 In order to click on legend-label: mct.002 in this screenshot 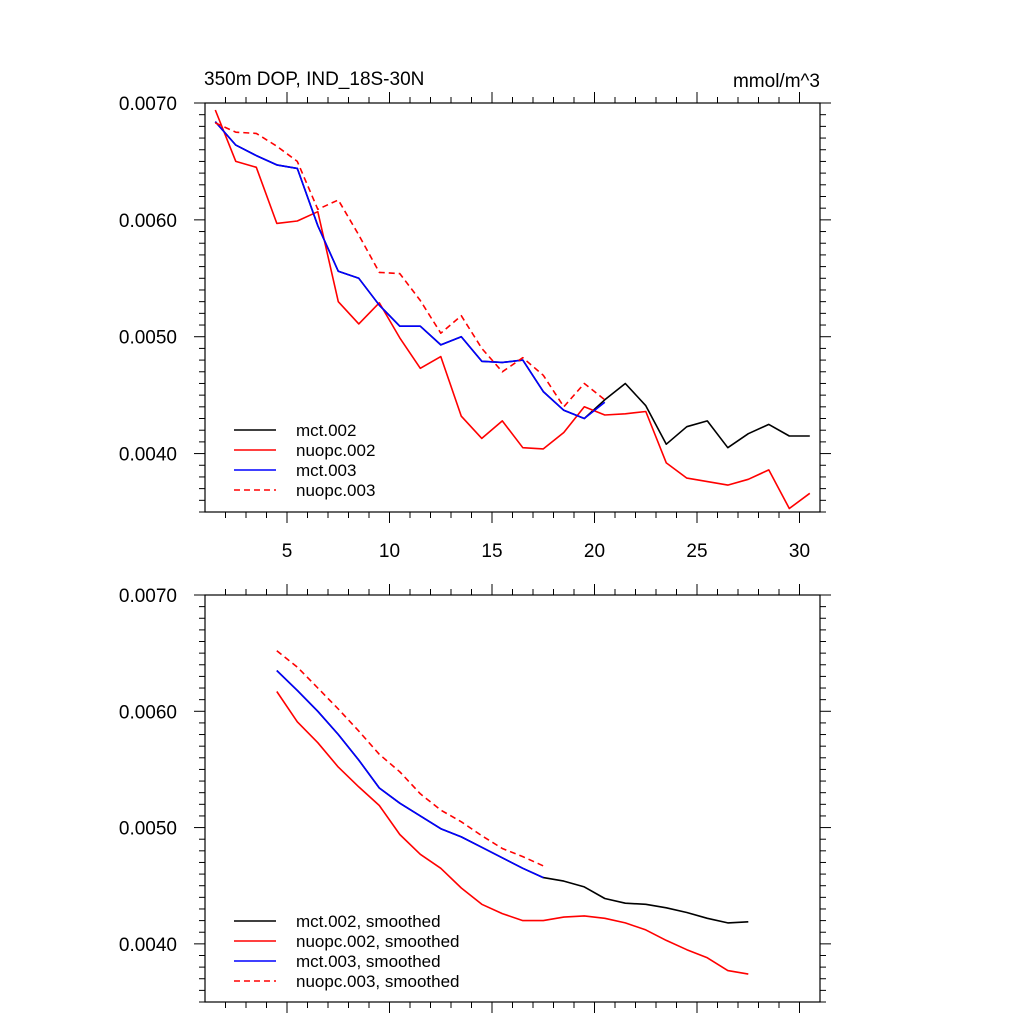, I will do `click(326, 430)`.